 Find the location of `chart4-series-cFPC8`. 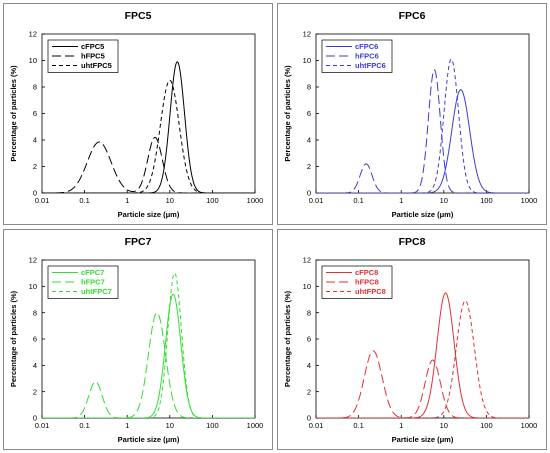

chart4-series-cFPC8 is located at coordinates (422, 355).